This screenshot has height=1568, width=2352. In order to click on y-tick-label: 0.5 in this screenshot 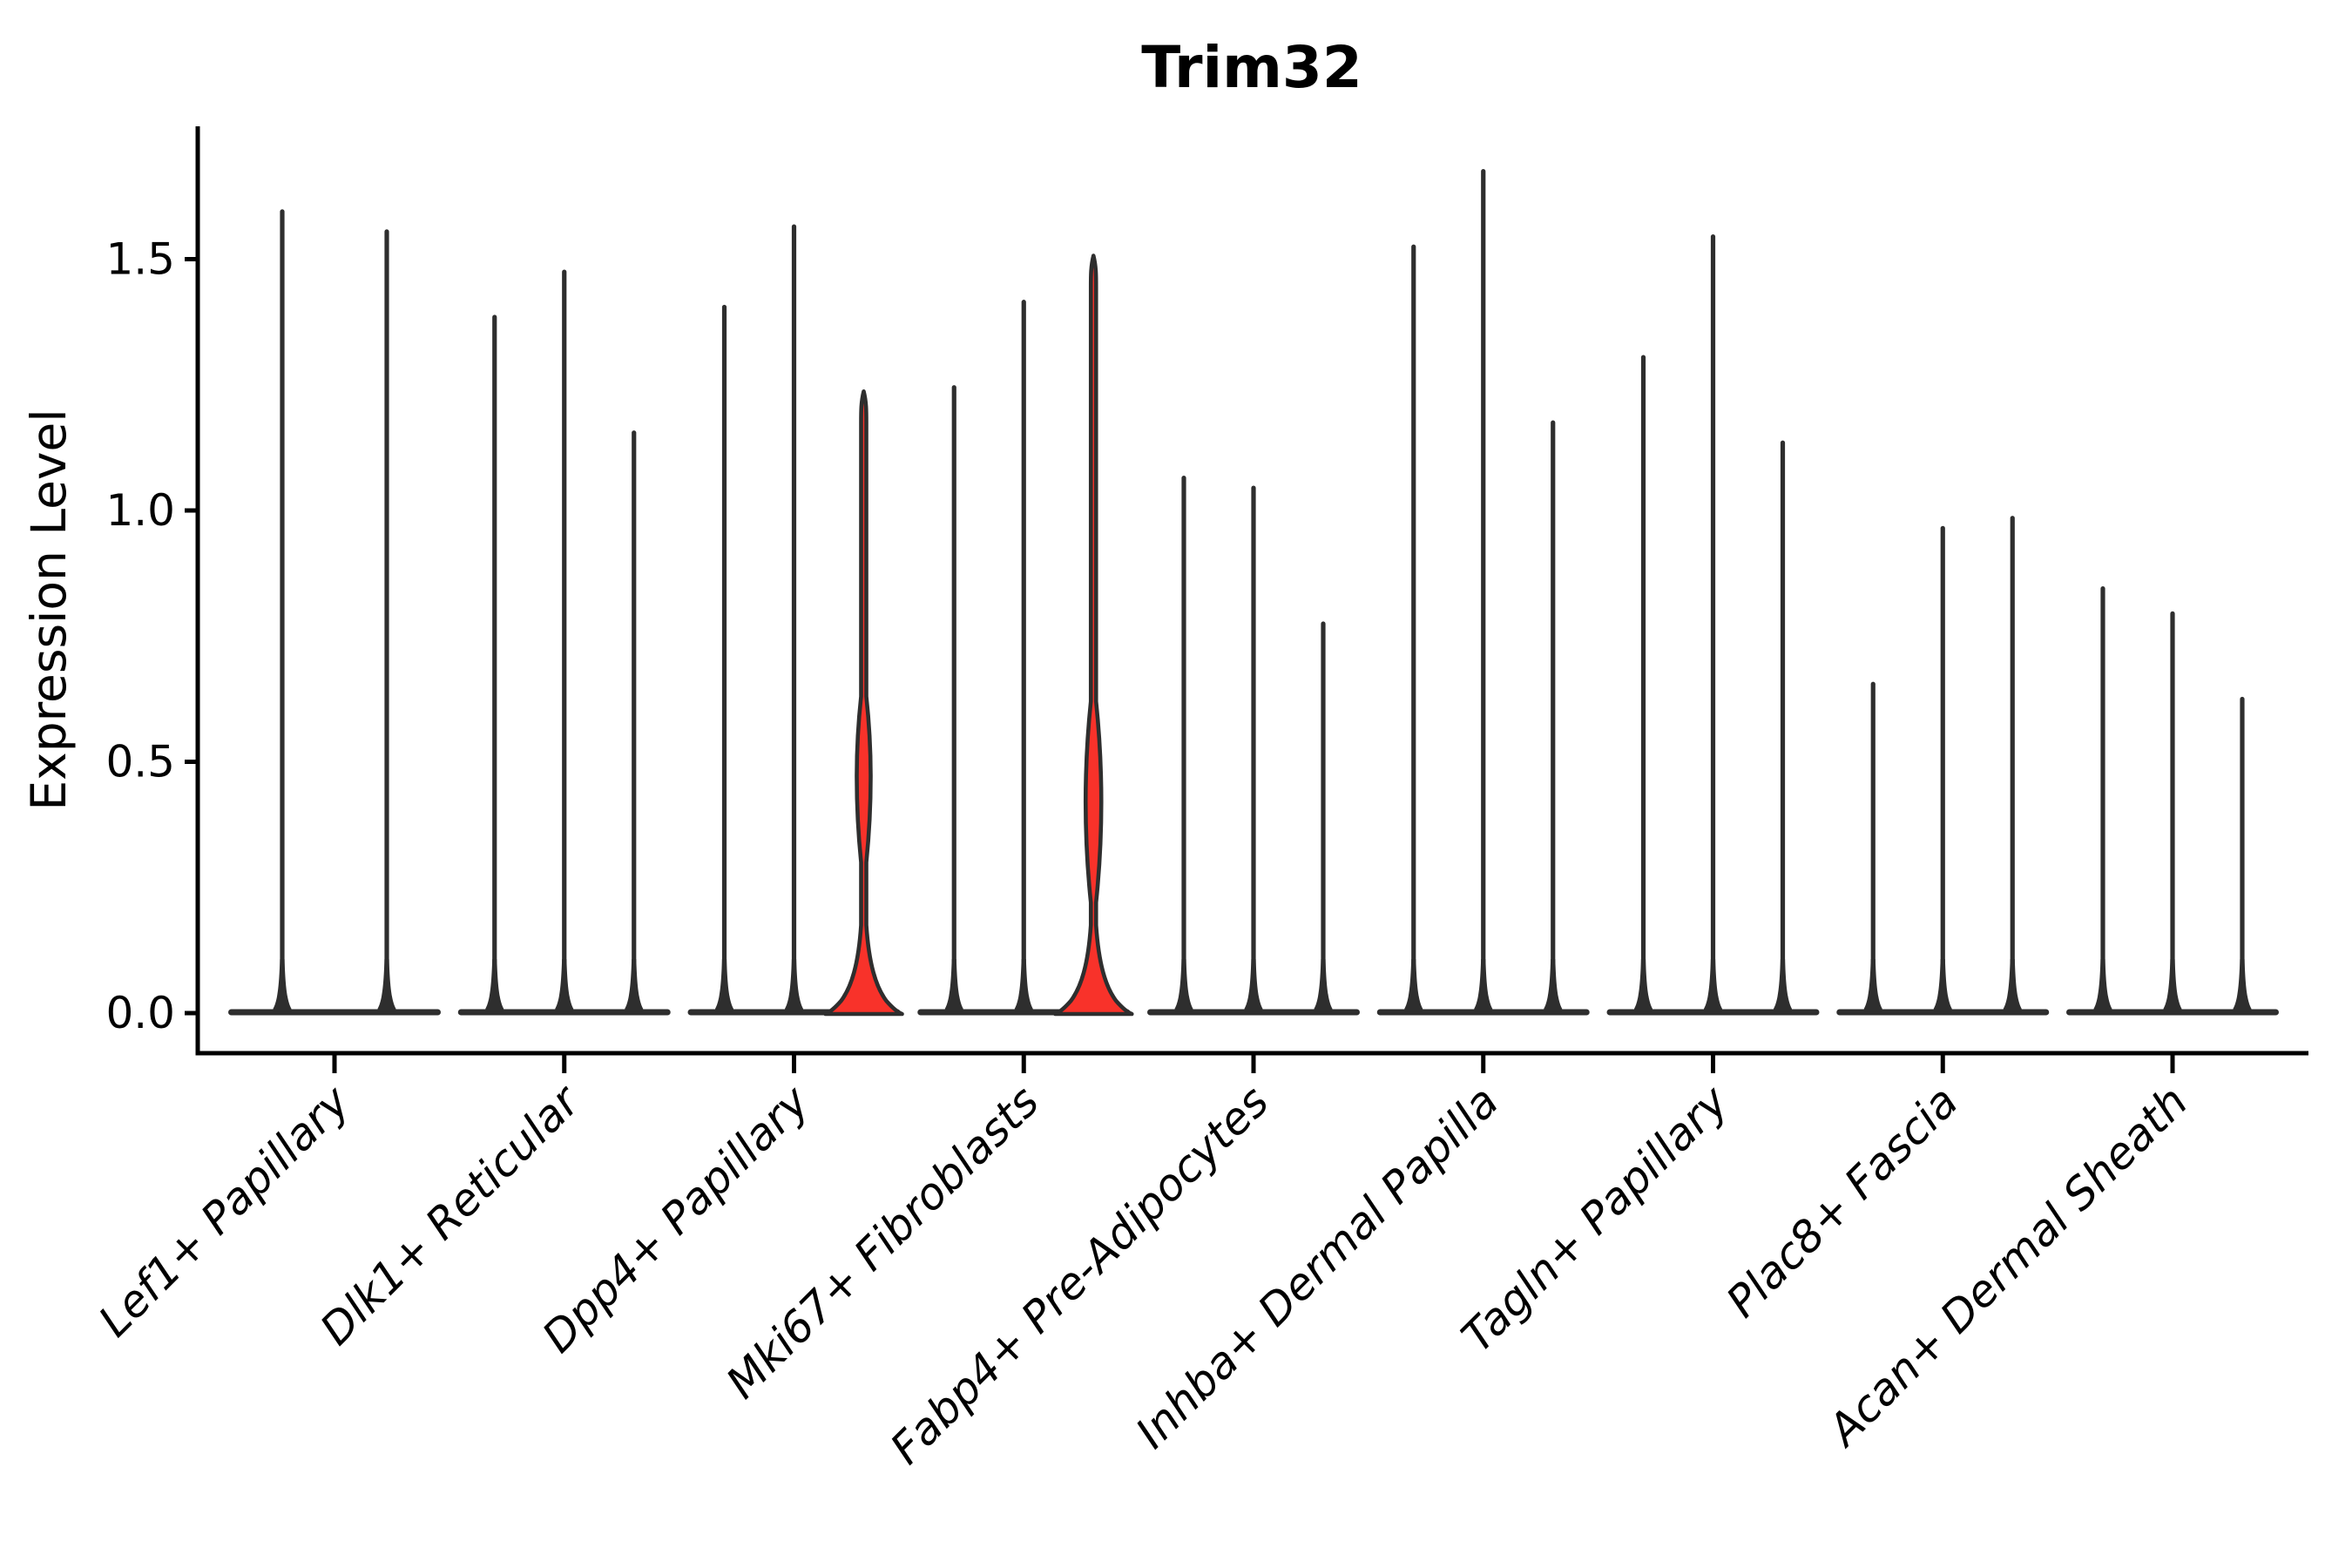, I will do `click(140, 762)`.